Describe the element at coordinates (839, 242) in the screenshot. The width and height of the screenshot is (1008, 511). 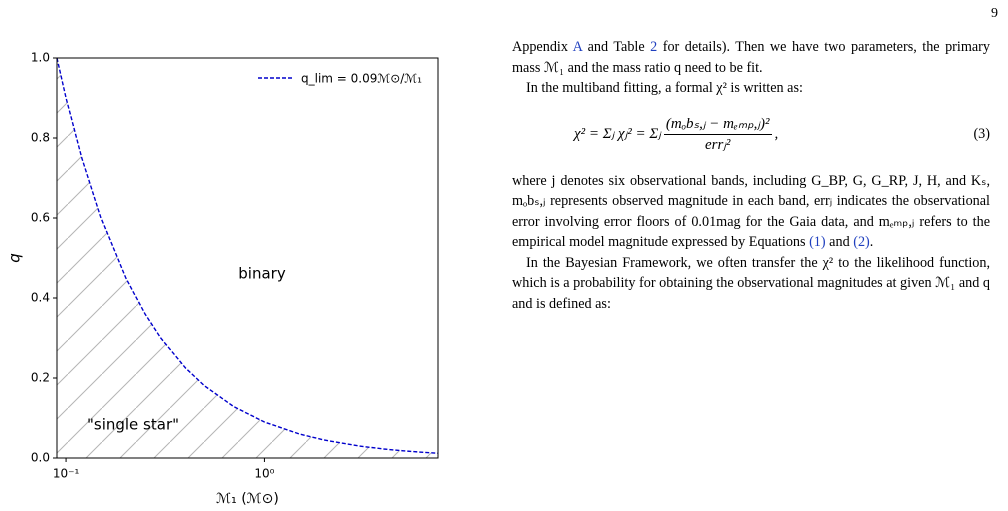
I see `text-run: and` at that location.